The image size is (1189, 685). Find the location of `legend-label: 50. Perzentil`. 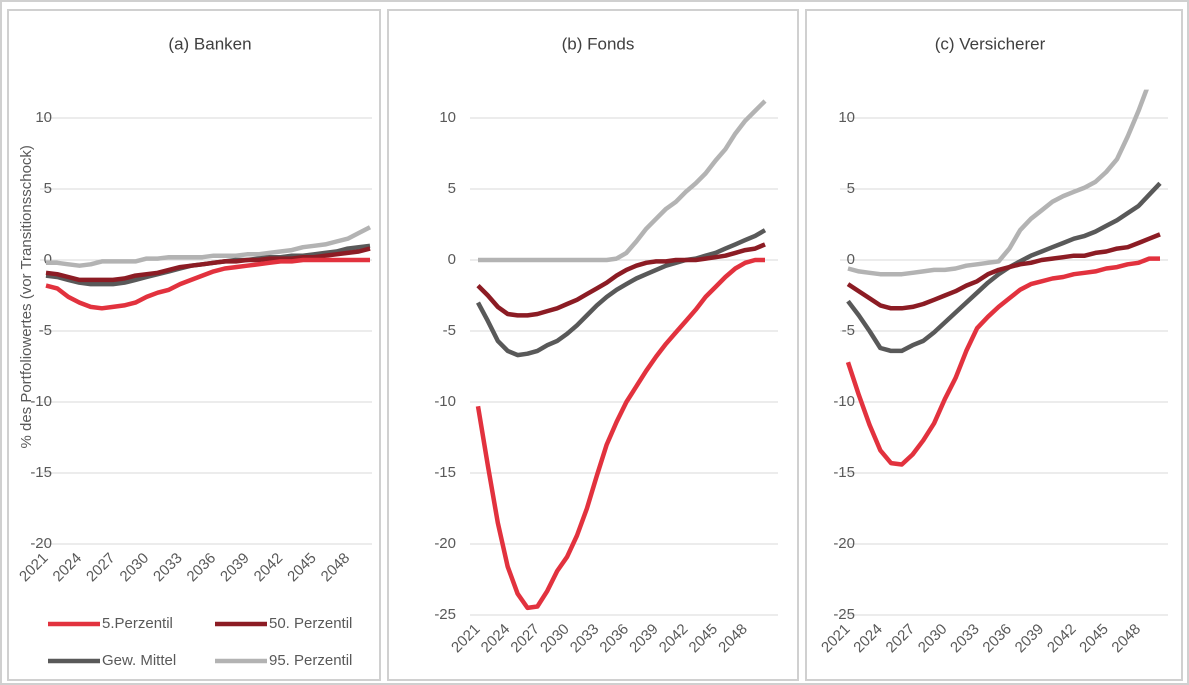

legend-label: 50. Perzentil is located at coordinates (310, 623).